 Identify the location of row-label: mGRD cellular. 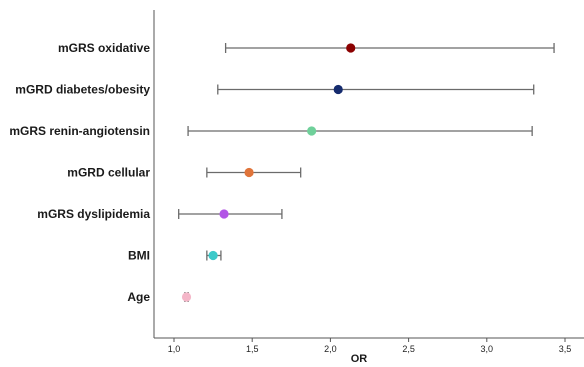
(108, 173).